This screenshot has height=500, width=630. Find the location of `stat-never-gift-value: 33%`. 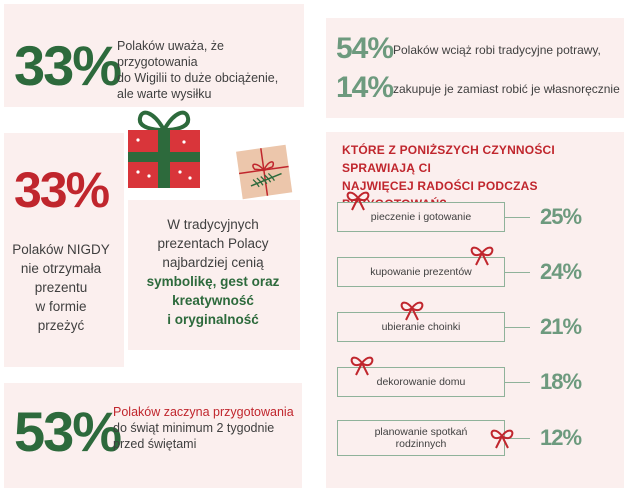

stat-never-gift-value: 33% is located at coordinates (62, 190).